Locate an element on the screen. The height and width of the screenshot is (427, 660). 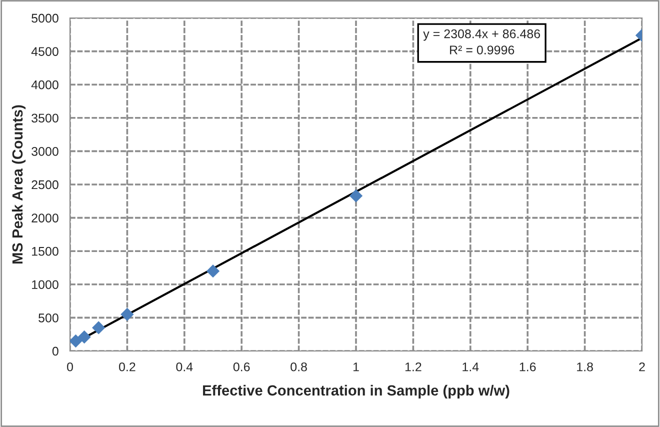
x-axis-title: Effective Concentration in Sample (ppb w/w) is located at coordinates (356, 391).